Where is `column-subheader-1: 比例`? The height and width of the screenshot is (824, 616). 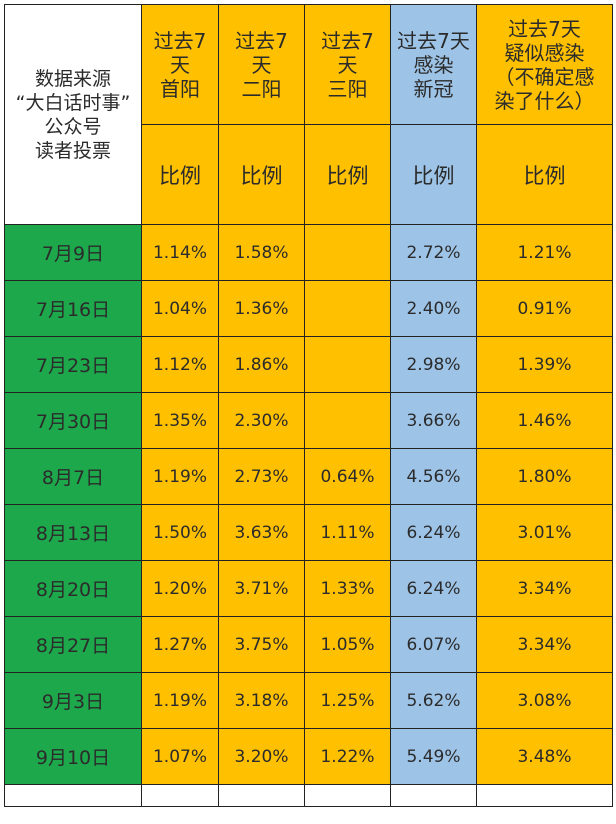 column-subheader-1: 比例 is located at coordinates (180, 174).